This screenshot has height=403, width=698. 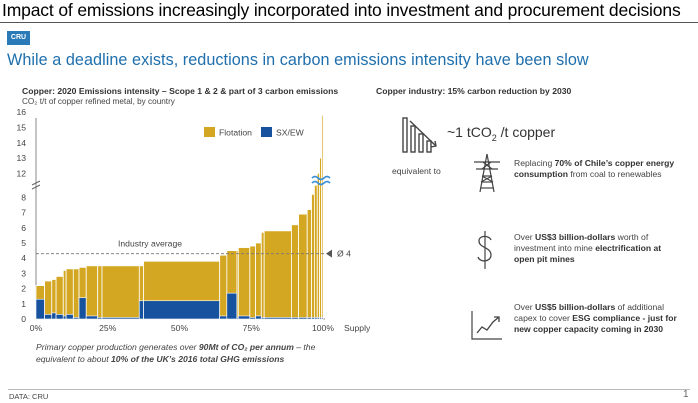 I want to click on fact-text: Replacing, so click(x=534, y=163).